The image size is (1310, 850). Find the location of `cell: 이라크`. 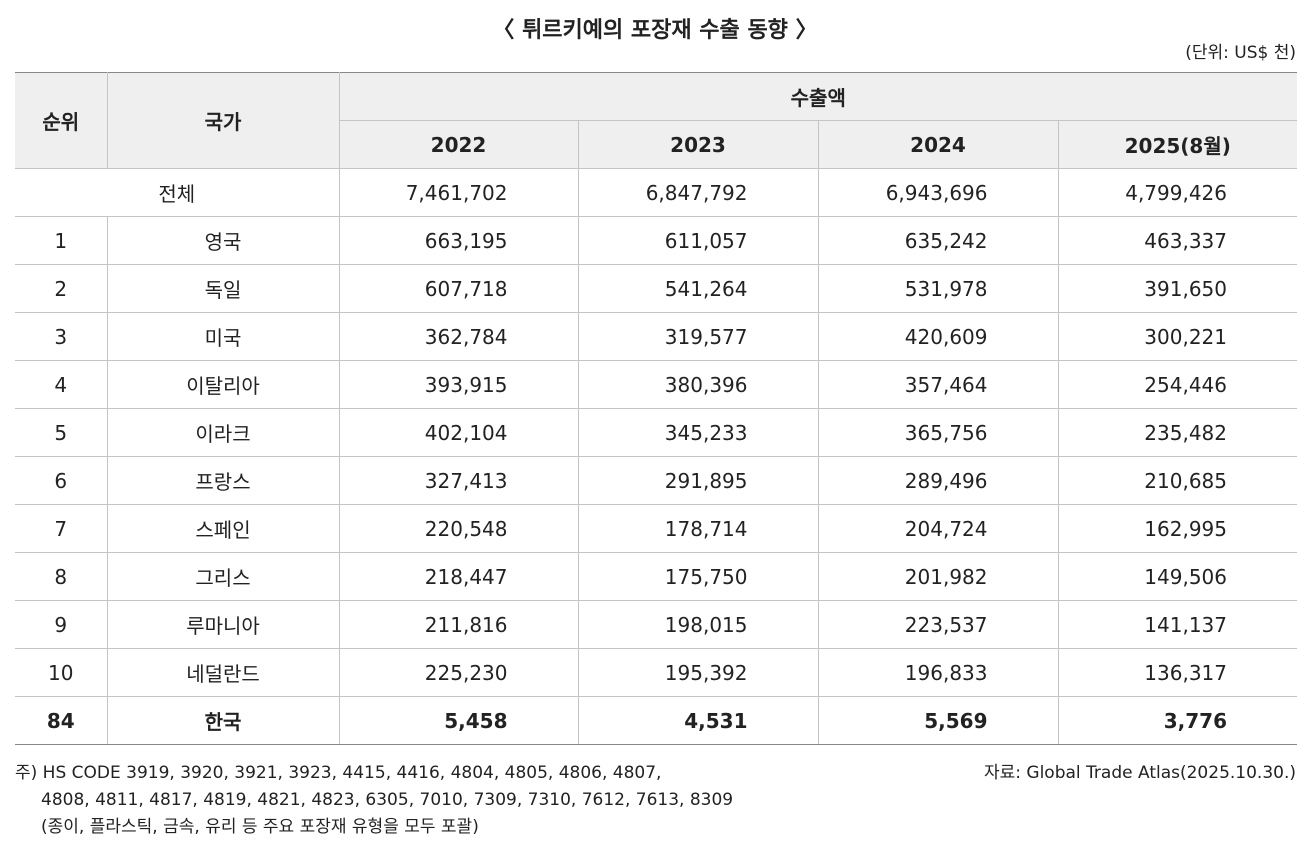

cell: 이라크 is located at coordinates (223, 432).